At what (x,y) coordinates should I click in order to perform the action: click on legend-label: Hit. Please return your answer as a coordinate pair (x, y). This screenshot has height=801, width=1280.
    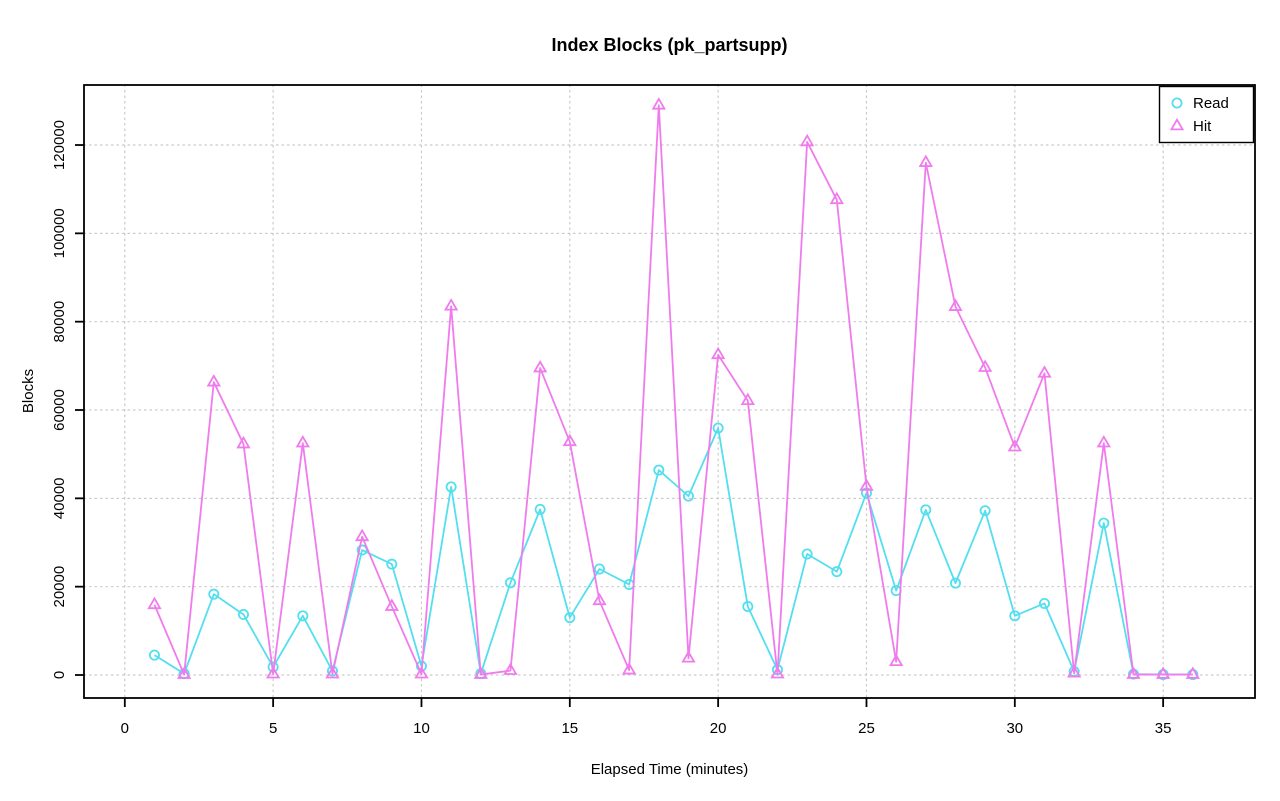
    Looking at the image, I should click on (1202, 126).